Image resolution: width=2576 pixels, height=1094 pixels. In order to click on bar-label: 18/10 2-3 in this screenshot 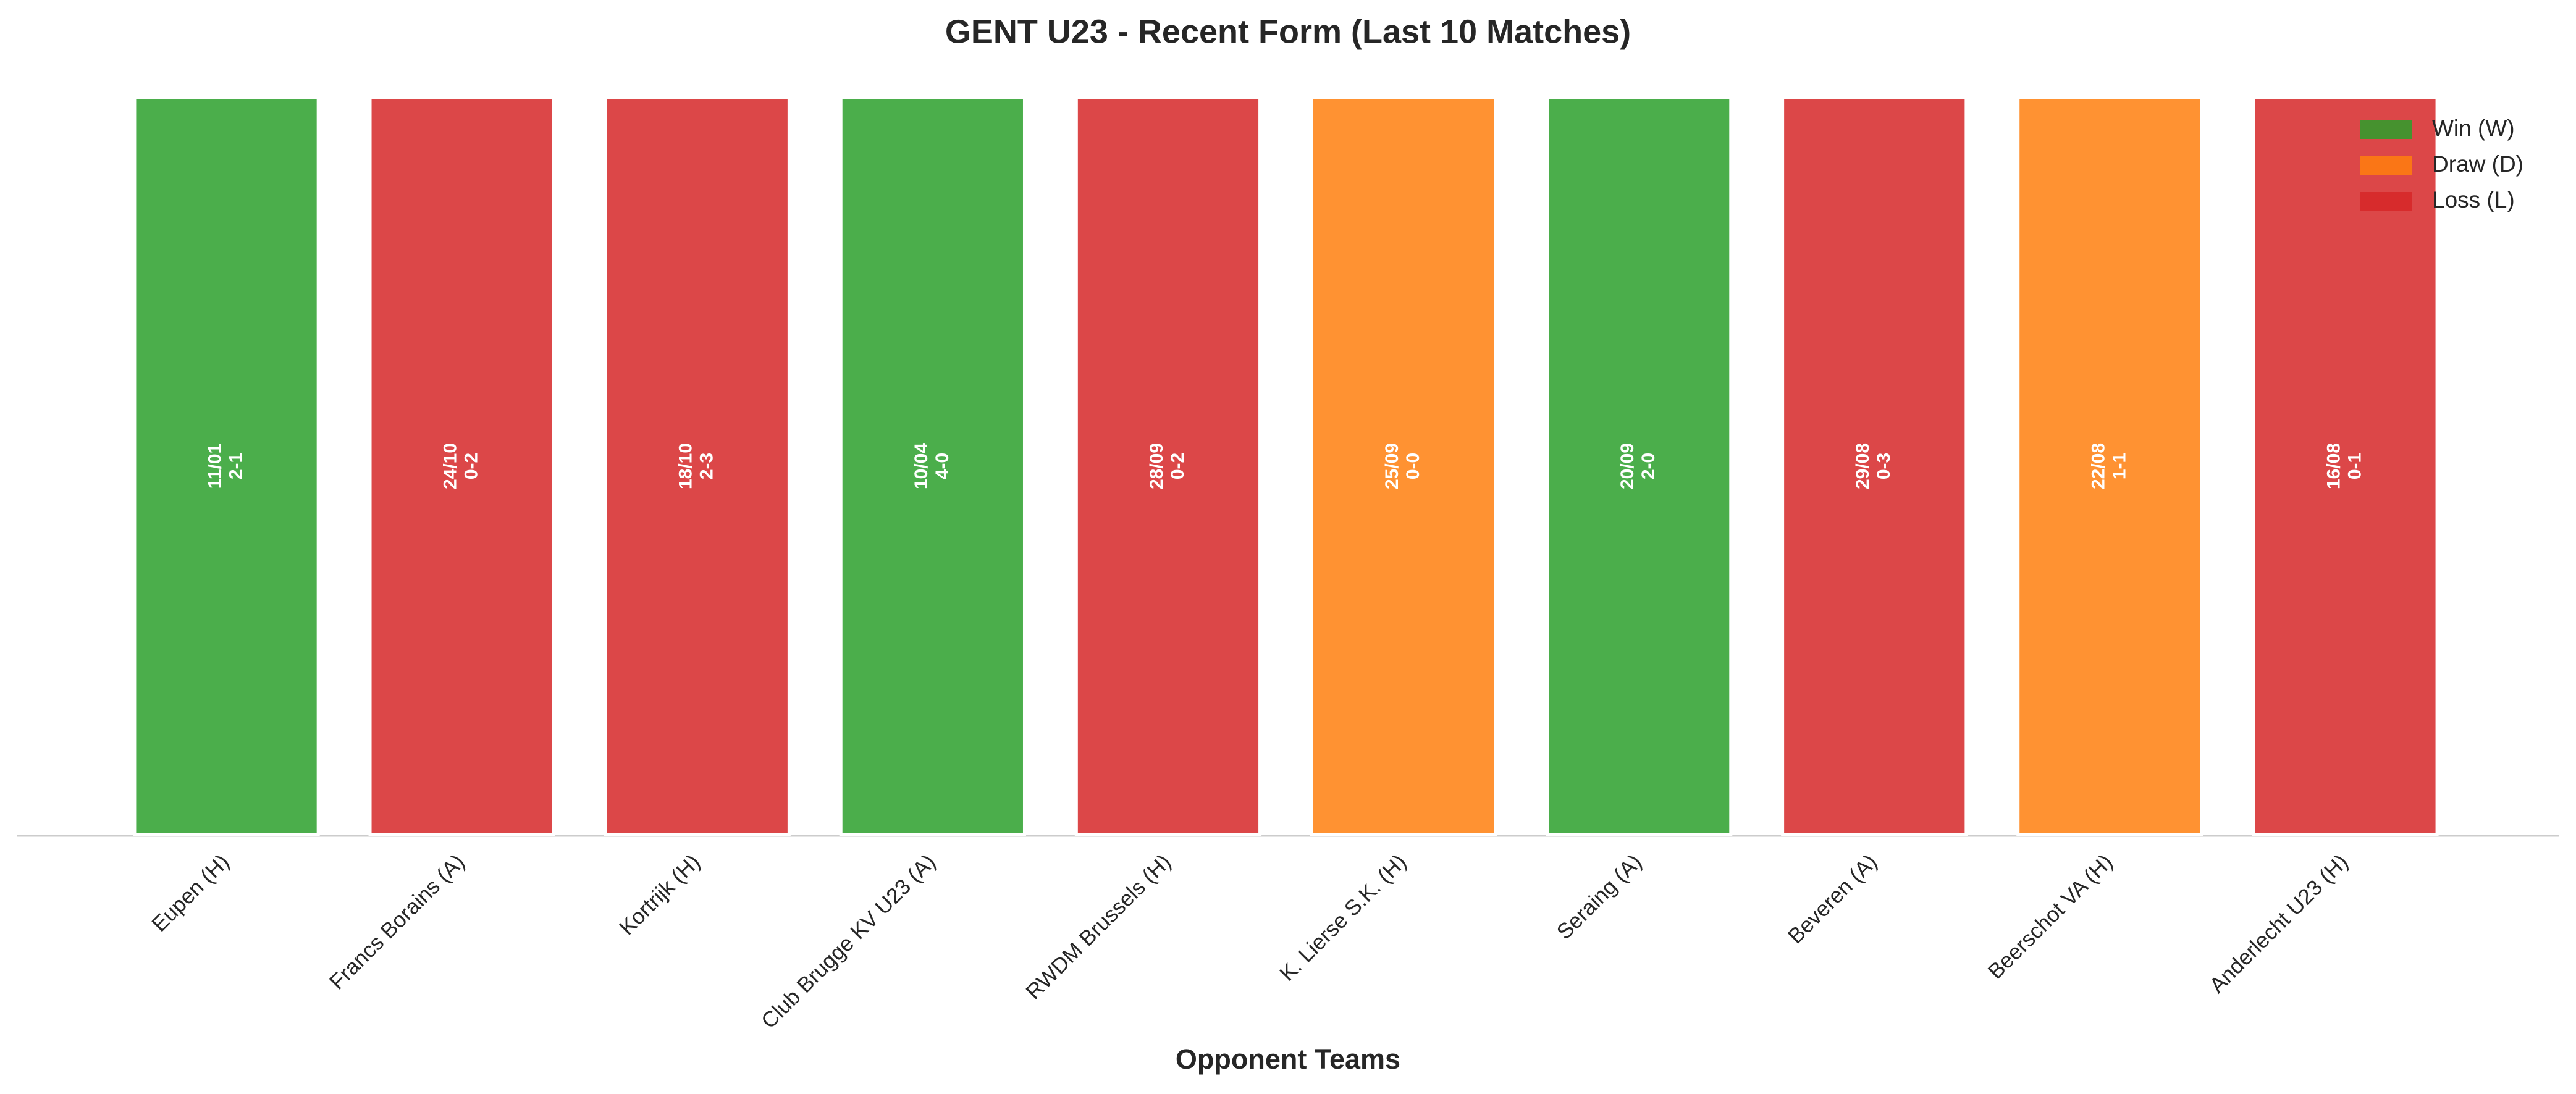, I will do `click(696, 466)`.